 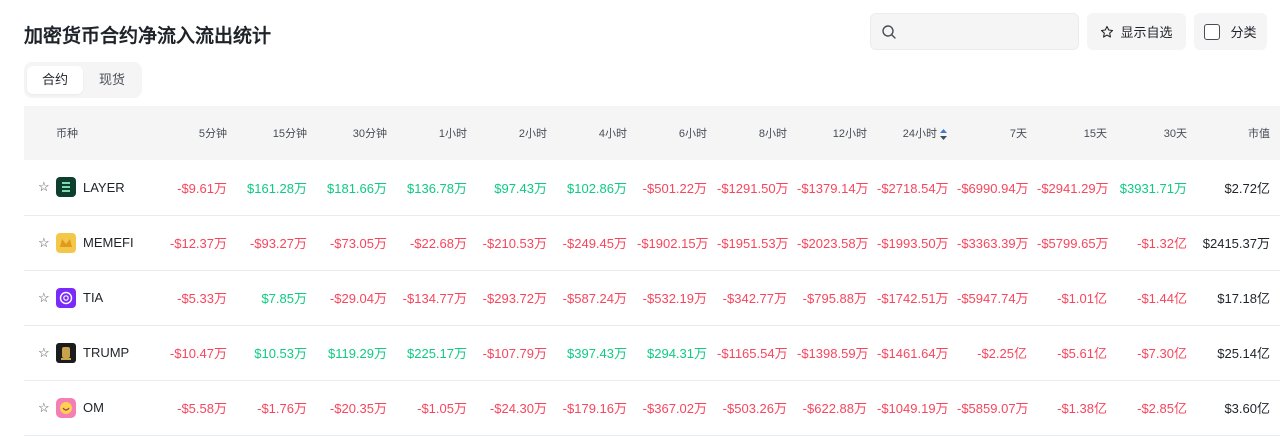 I want to click on show-favorites-button: 显示自选, so click(x=1136, y=31).